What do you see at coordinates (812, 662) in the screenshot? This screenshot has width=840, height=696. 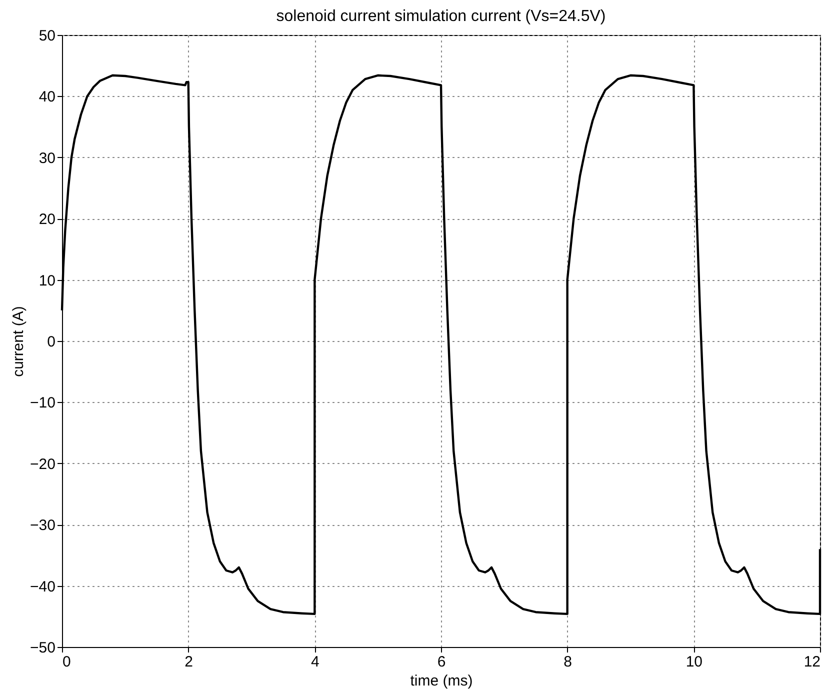 I see `x-tick-label: 12` at bounding box center [812, 662].